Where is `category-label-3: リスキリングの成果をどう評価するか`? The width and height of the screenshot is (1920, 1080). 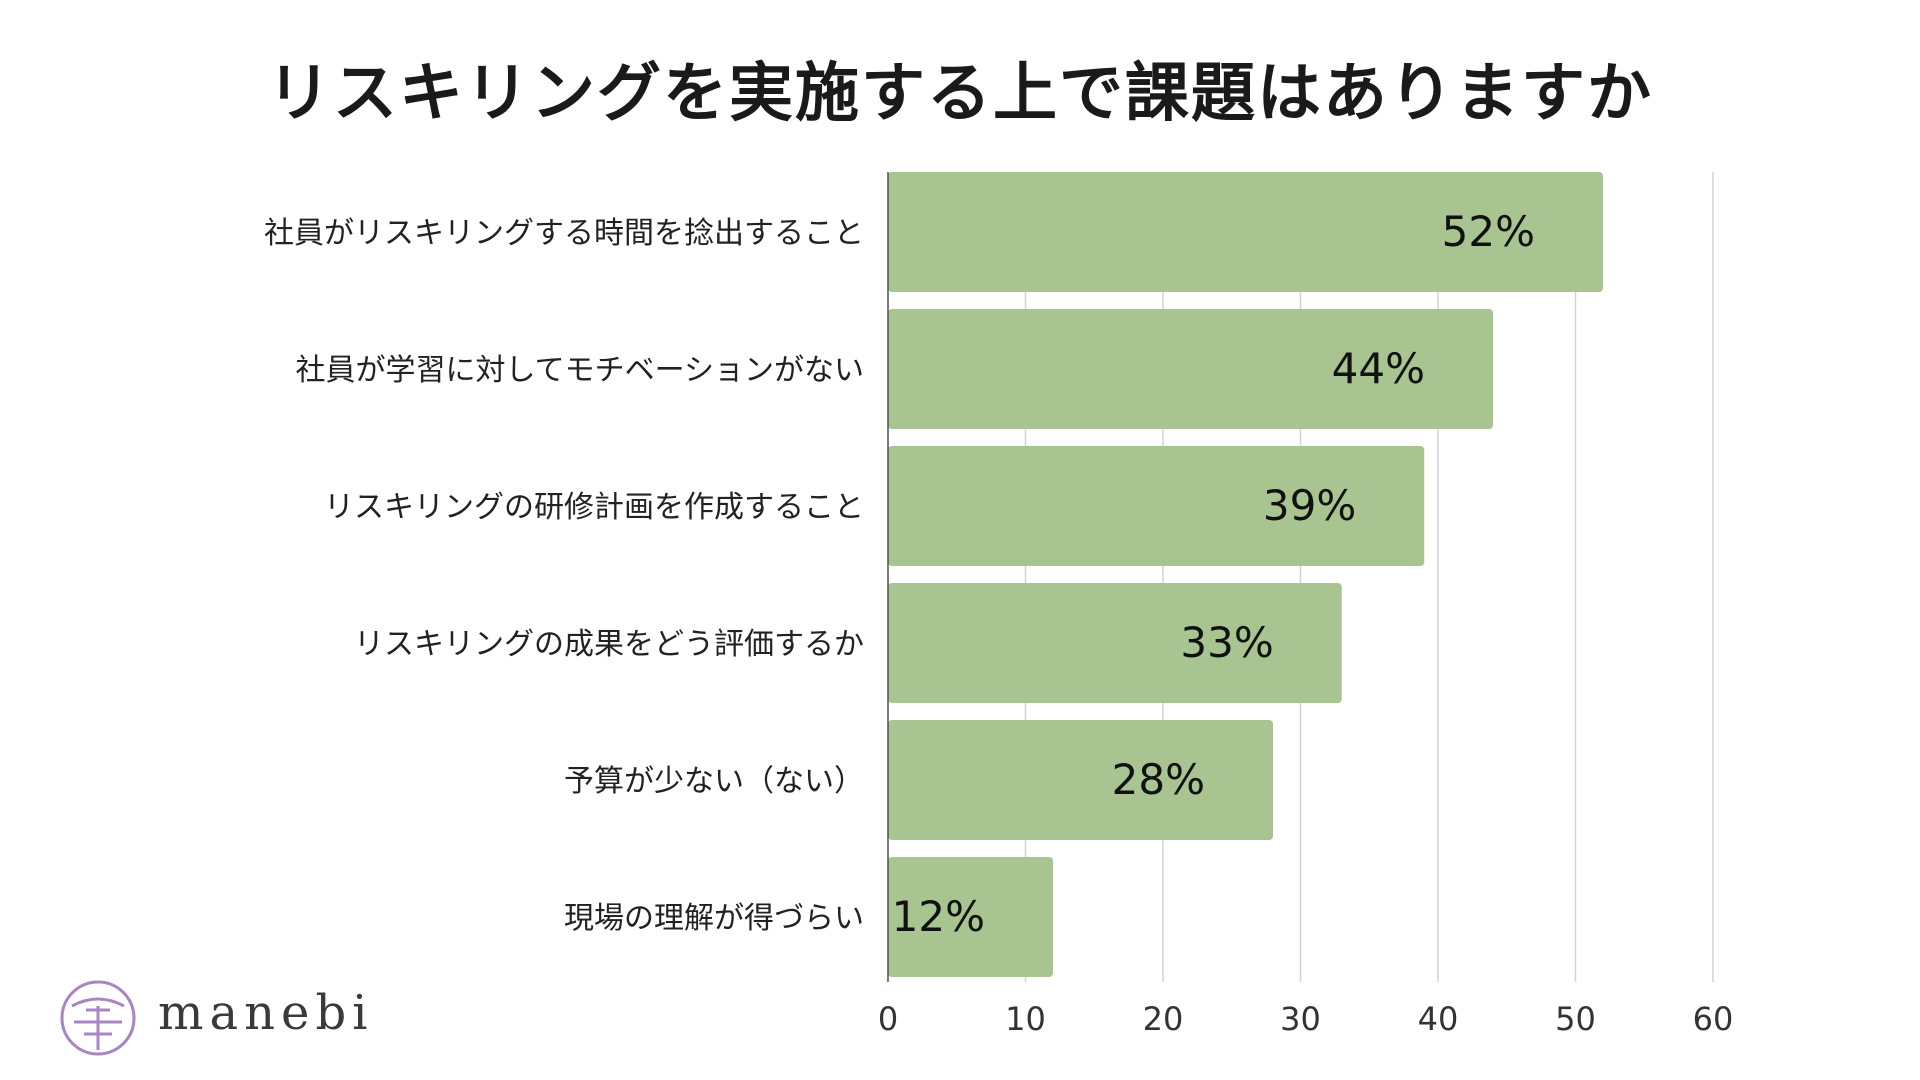 category-label-3: リスキリングの成果をどう評価するか is located at coordinates (609, 644).